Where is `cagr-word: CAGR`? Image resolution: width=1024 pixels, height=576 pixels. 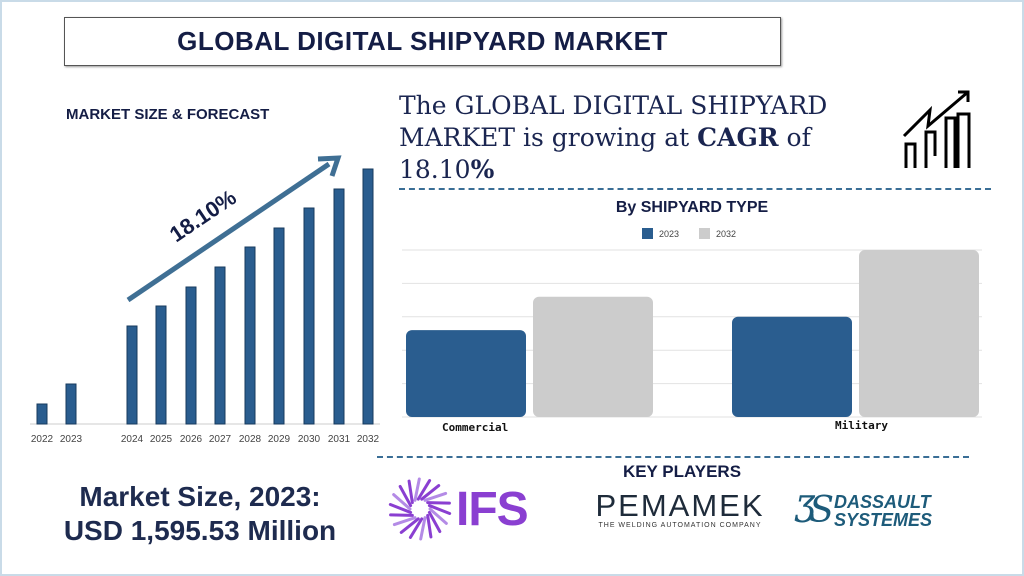
cagr-word: CAGR is located at coordinates (738, 137).